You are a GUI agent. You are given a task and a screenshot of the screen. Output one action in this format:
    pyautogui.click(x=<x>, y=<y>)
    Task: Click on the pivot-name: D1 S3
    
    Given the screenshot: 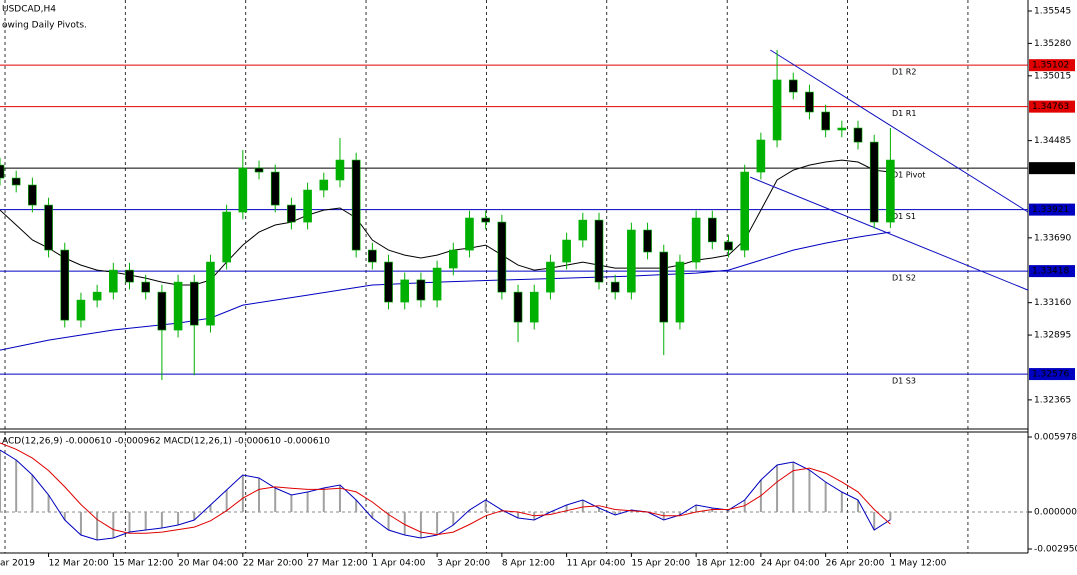 What is the action you would take?
    pyautogui.click(x=904, y=381)
    